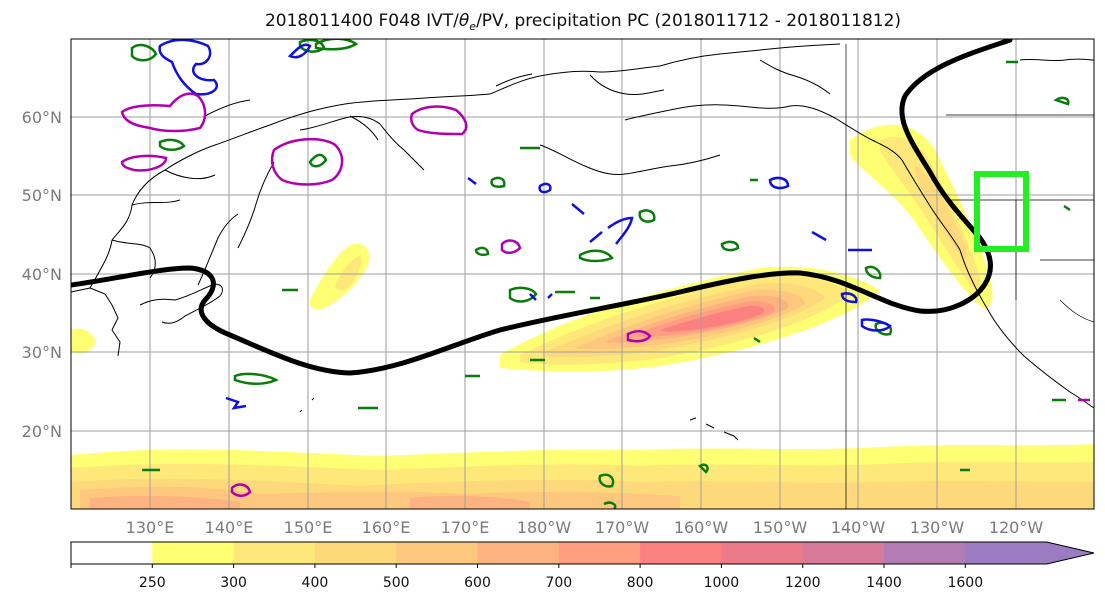 Image resolution: width=1105 pixels, height=603 pixels. Describe the element at coordinates (220, 298) in the screenshot. I see `ivt-minor-patches` at that location.